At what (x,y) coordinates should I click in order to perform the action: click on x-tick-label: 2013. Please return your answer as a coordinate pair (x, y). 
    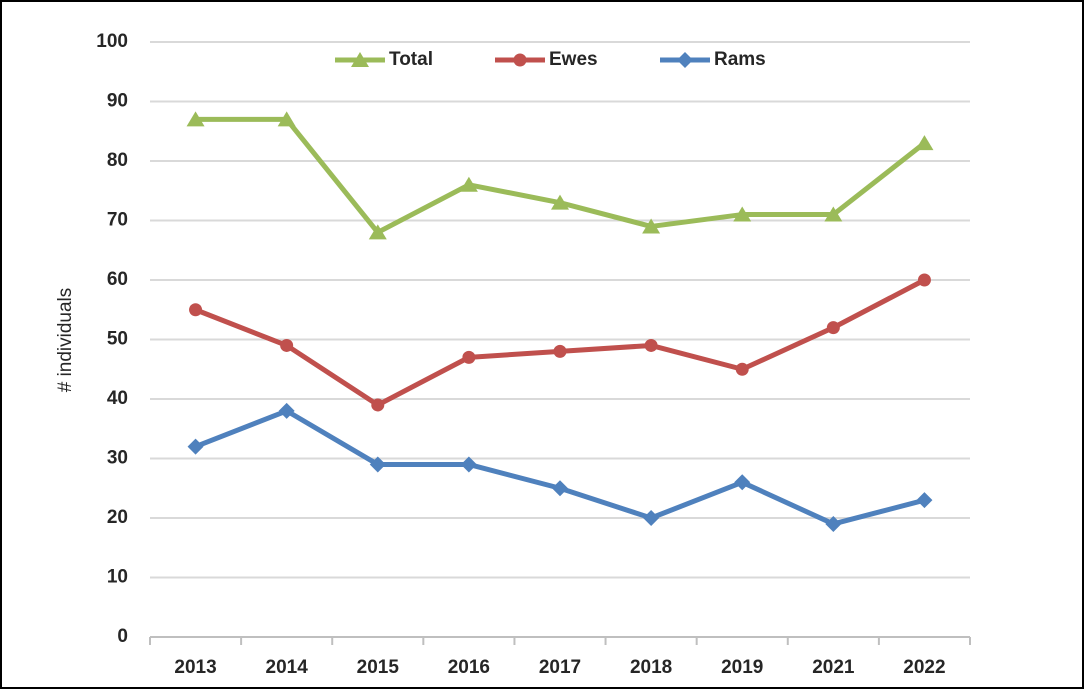
    Looking at the image, I should click on (195, 667).